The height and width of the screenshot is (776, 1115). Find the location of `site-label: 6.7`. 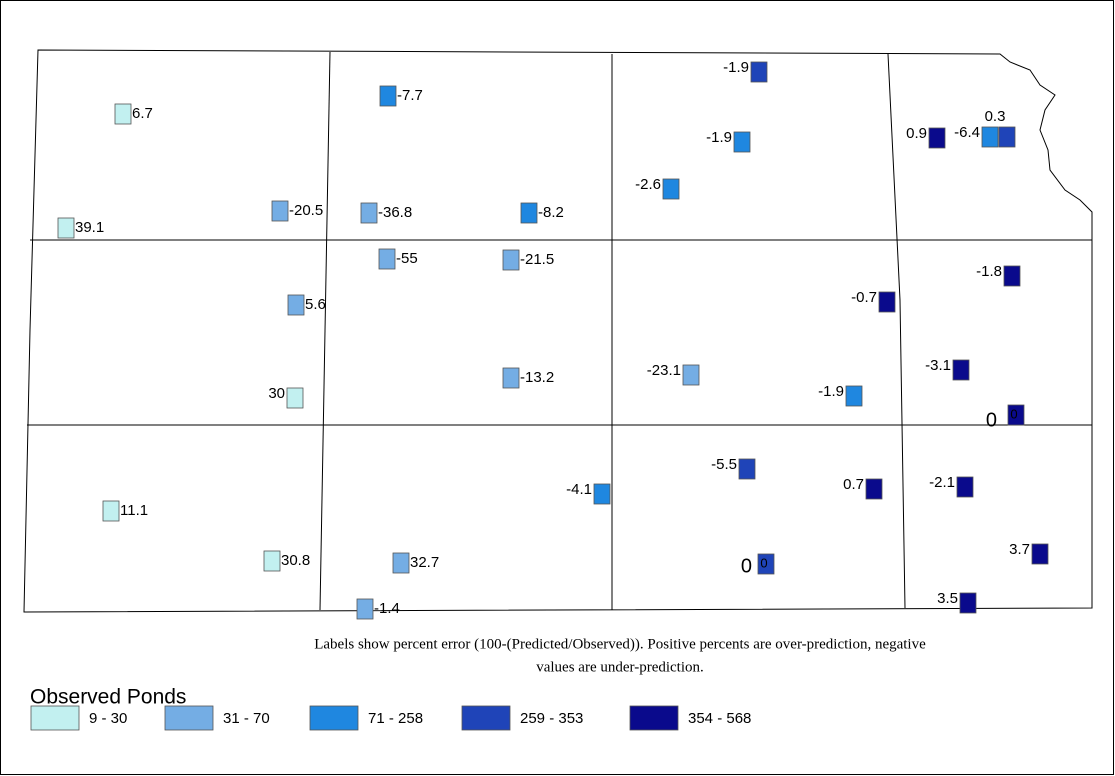

site-label: 6.7 is located at coordinates (142, 113).